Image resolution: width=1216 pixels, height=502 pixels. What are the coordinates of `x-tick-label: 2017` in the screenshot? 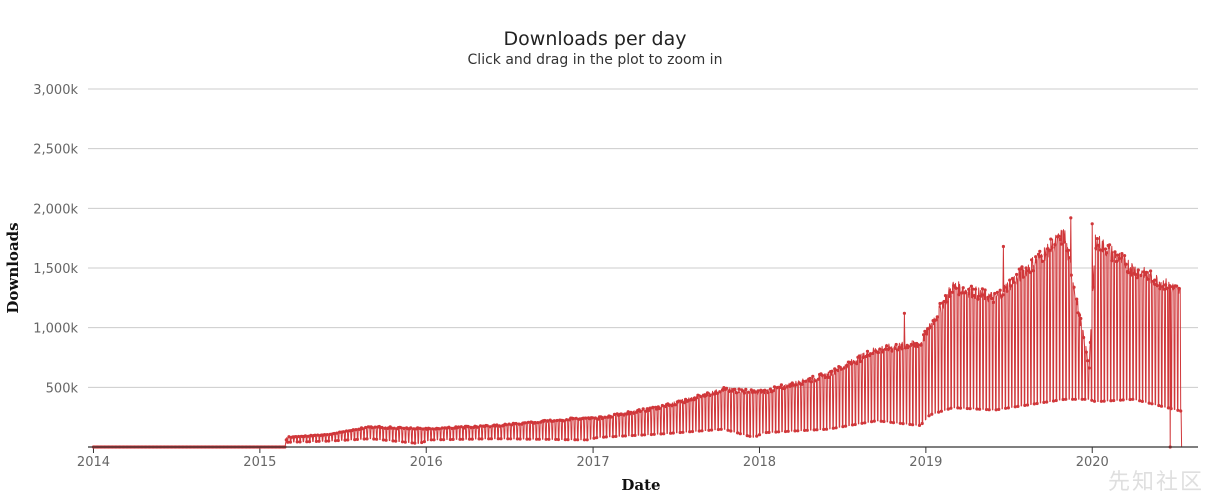 It's located at (593, 462).